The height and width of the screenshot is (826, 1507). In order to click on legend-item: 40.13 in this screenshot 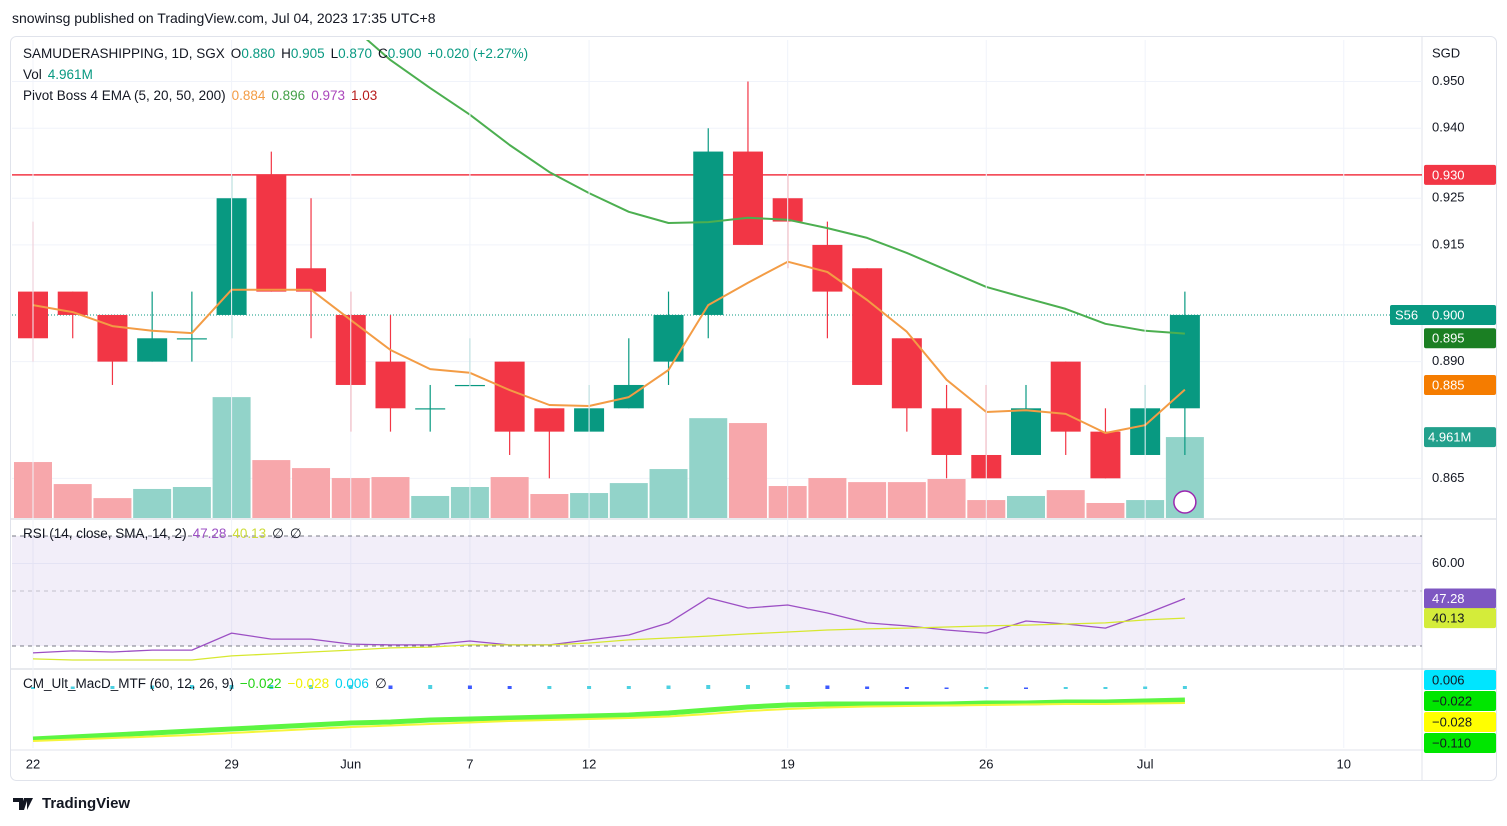, I will do `click(249, 533)`.